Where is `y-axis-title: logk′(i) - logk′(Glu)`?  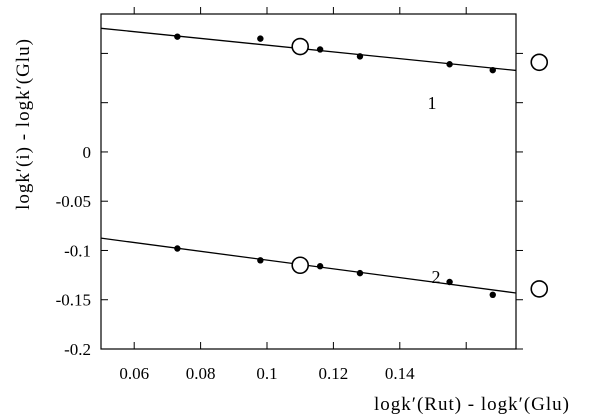
y-axis-title: logk′(i) - logk′(Glu) is located at coordinates (23, 124).